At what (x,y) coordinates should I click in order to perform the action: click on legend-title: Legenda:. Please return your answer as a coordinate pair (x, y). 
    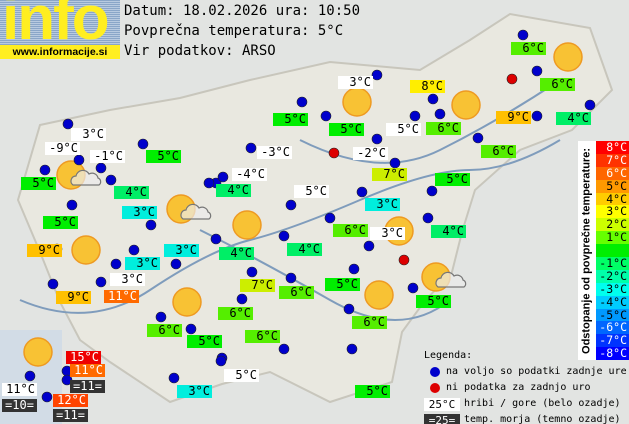
    Looking at the image, I should click on (448, 355).